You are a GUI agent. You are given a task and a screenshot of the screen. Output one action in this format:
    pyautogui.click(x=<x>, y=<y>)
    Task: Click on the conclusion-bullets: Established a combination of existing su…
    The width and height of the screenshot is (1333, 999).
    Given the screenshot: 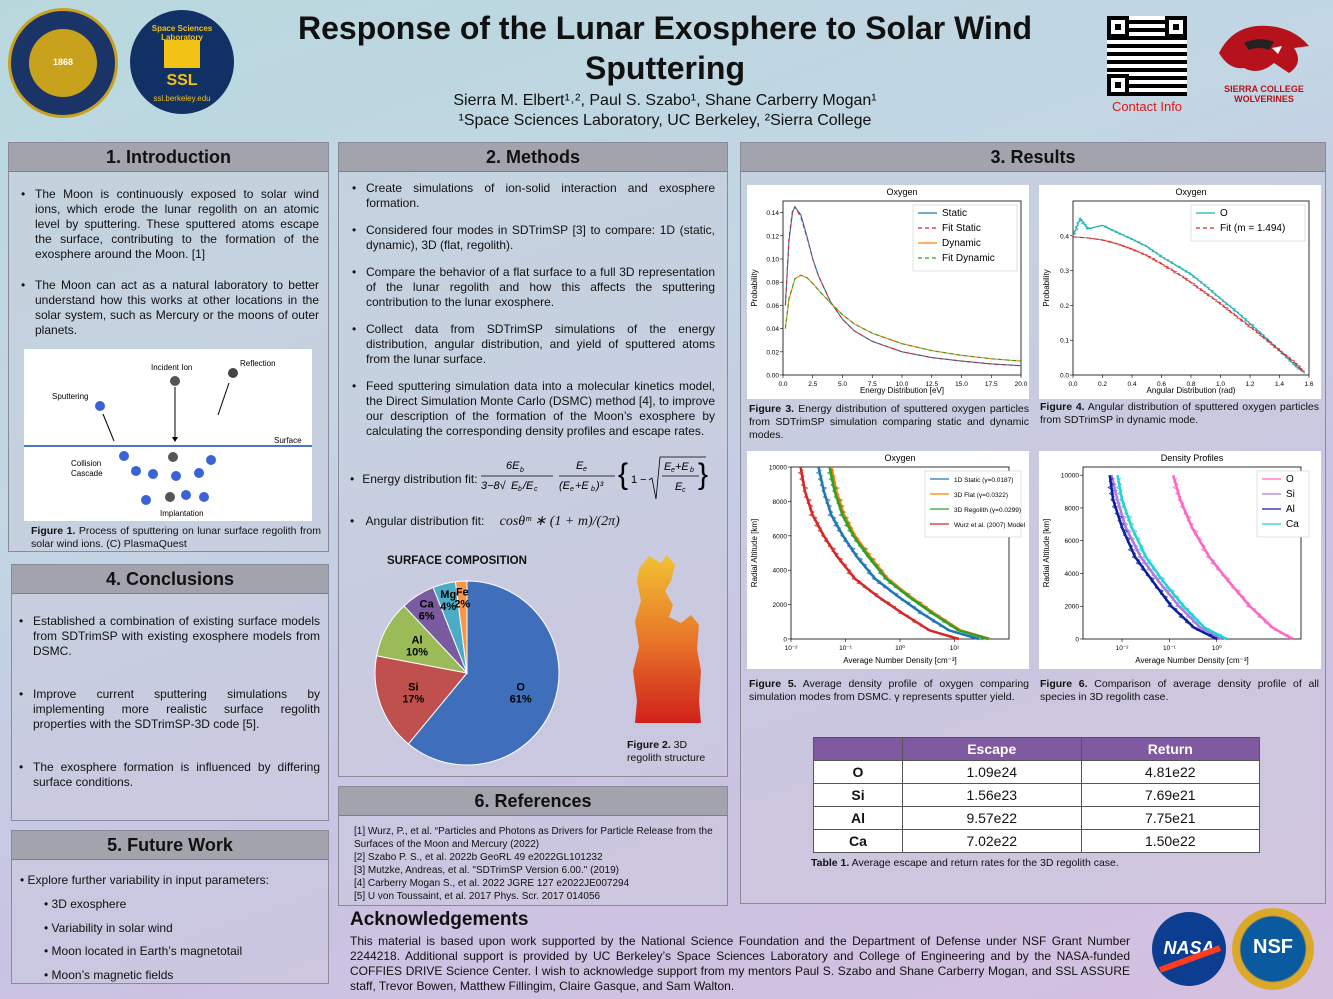 What is the action you would take?
    pyautogui.click(x=167, y=702)
    